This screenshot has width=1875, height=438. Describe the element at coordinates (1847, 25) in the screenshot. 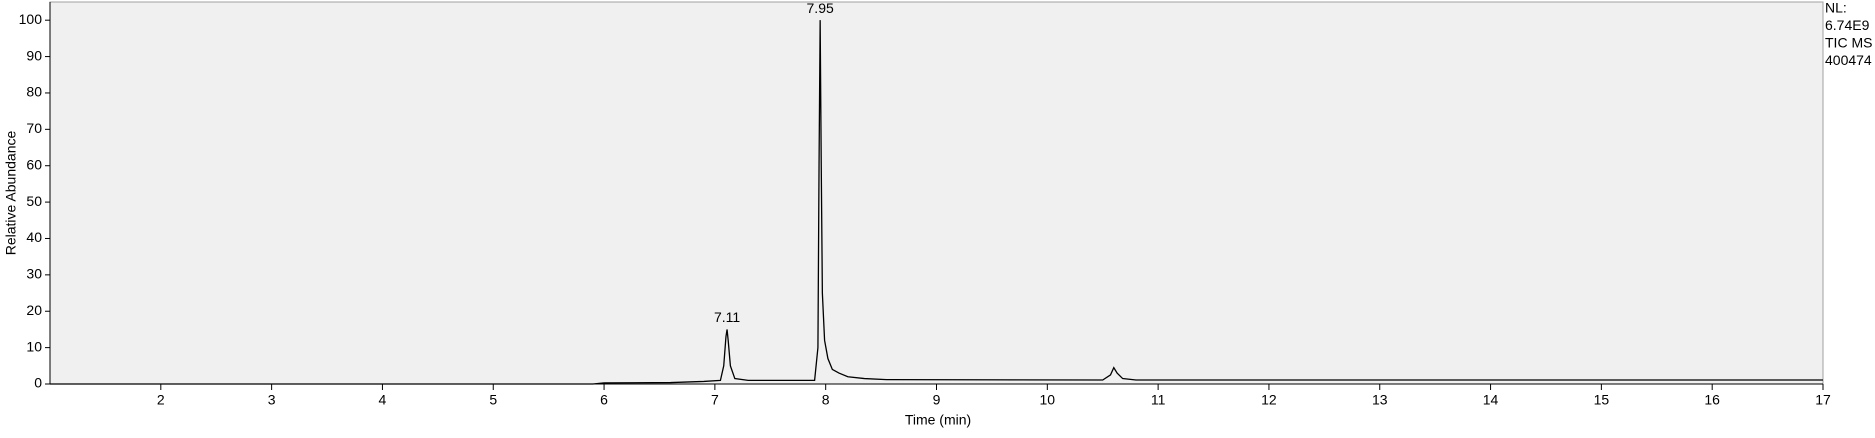

I see `info-line: 6.74E9` at that location.